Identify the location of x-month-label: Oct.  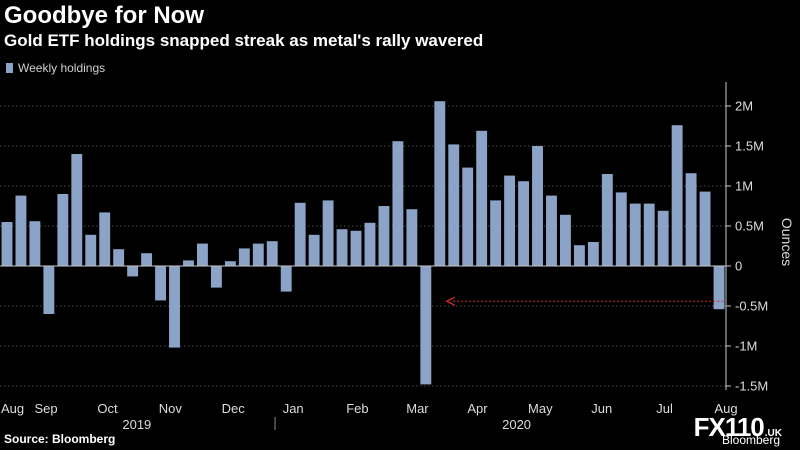
(107, 408).